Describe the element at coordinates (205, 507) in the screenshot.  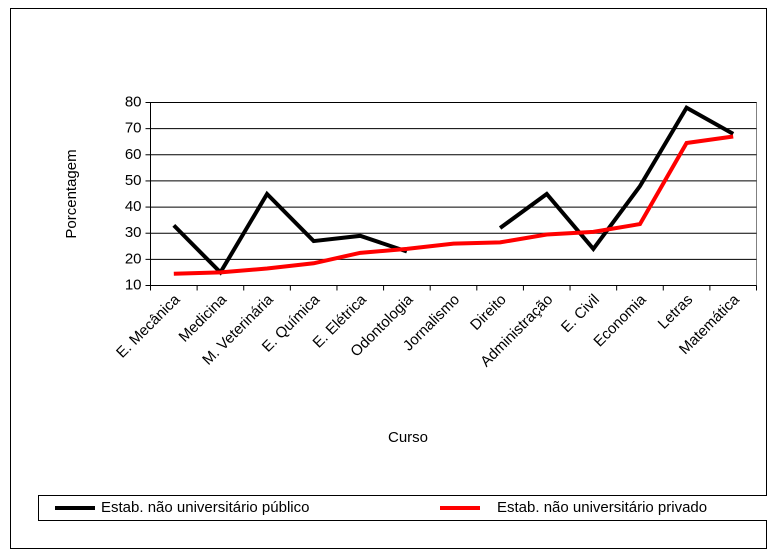
I see `legend-label: Estab. não universitário público` at that location.